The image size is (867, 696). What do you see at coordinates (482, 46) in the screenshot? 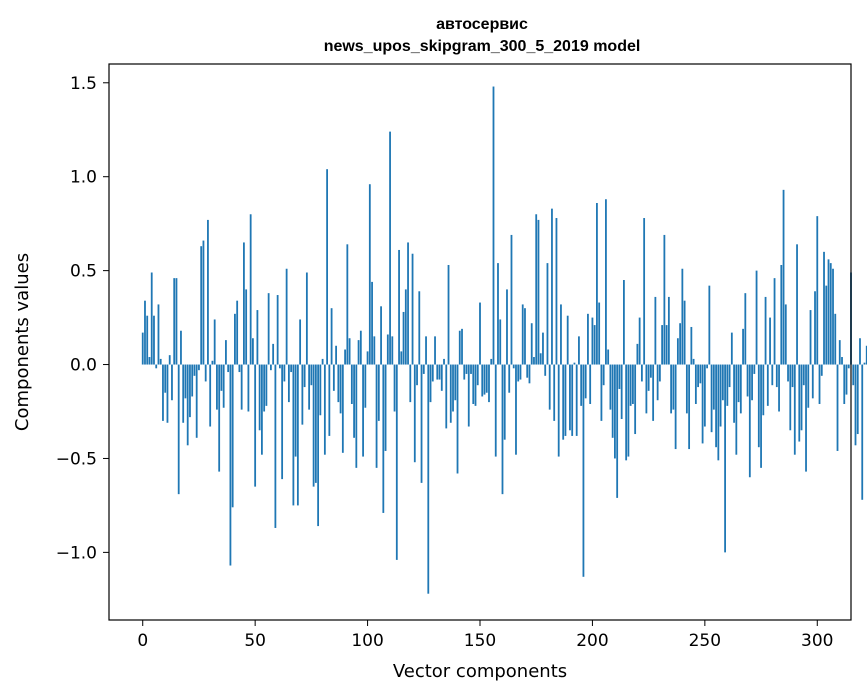
I see `chart-subtitle: news_upos_skipgram_300_5_2019 model` at bounding box center [482, 46].